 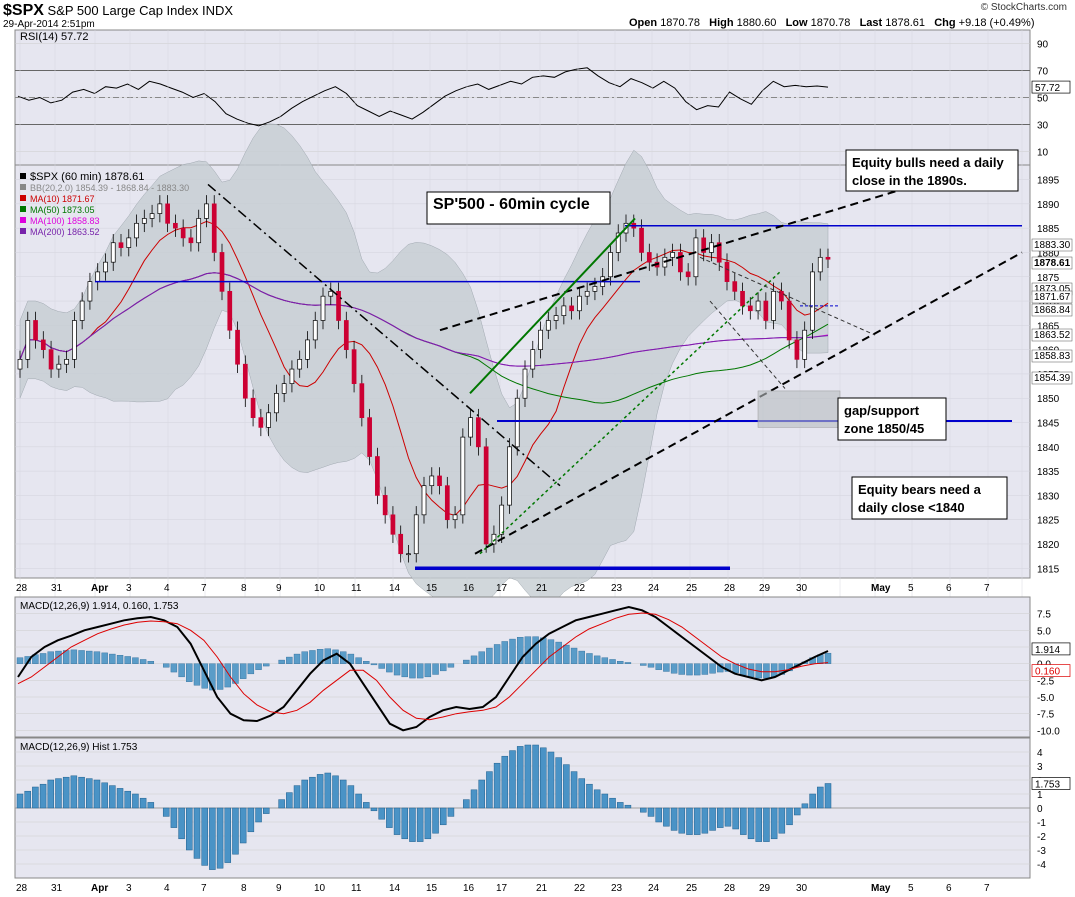 I want to click on x-tick-label: 7, so click(x=987, y=588).